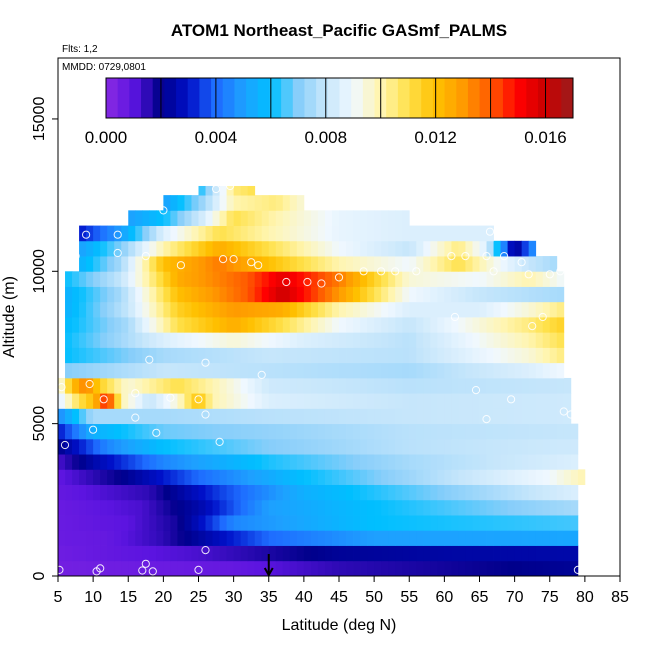 The width and height of the screenshot is (650, 650). I want to click on colorbar, so click(339, 98).